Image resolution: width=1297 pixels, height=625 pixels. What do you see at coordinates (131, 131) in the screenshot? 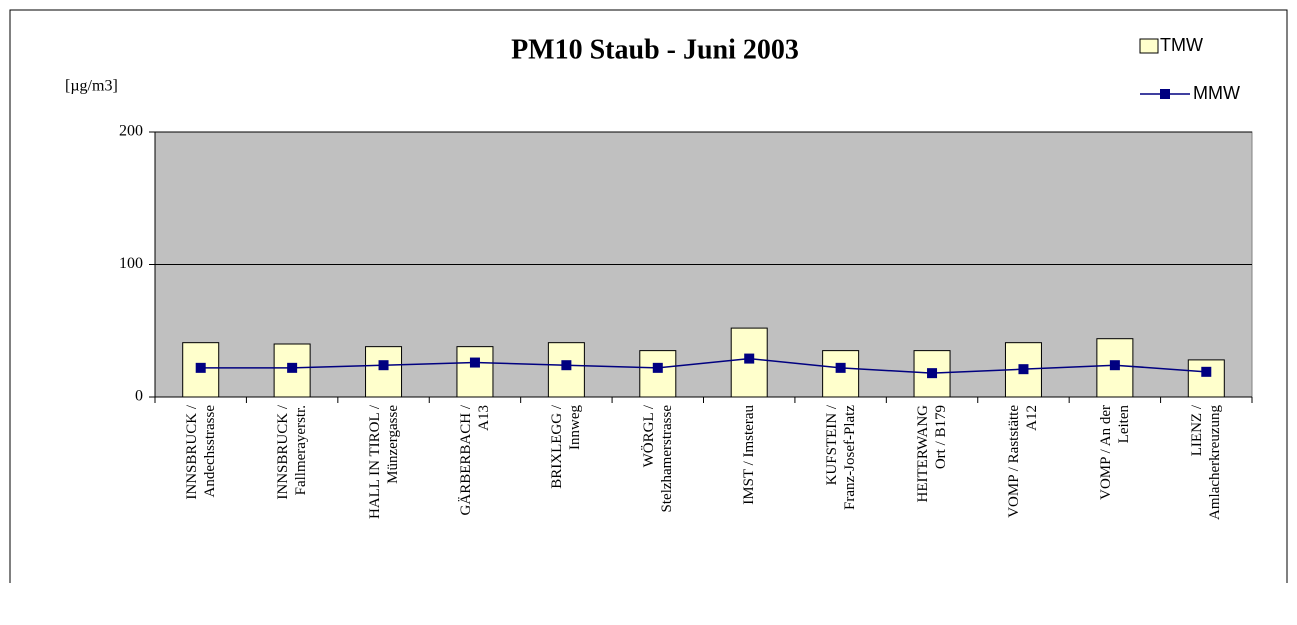
I see `y-tick-label: 200` at bounding box center [131, 131].